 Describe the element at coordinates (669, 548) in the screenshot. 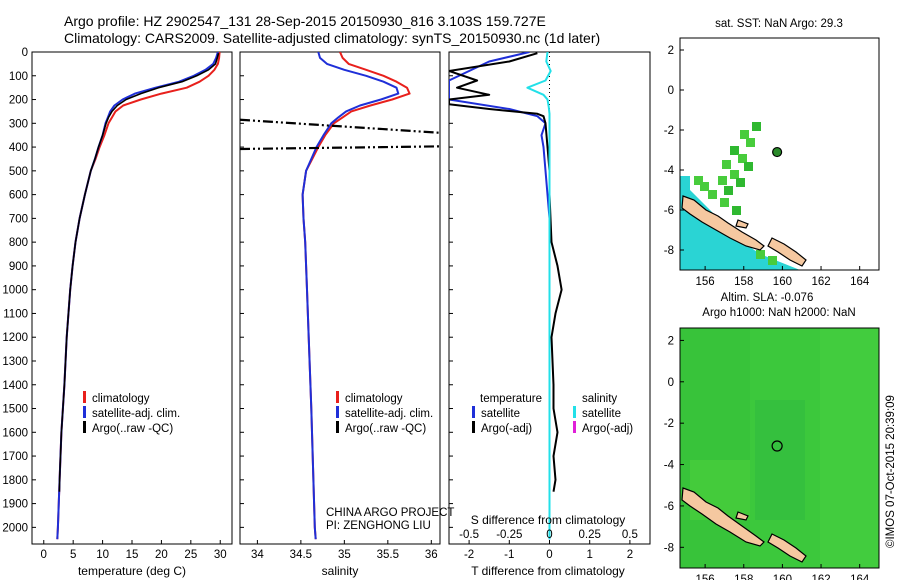

I see `sla-ytick-label: -8` at that location.